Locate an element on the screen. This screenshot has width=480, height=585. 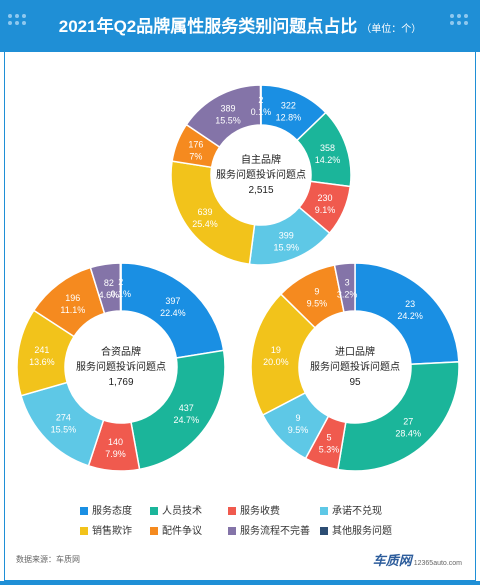
slice-percent-label: 15.9% is located at coordinates (287, 247).